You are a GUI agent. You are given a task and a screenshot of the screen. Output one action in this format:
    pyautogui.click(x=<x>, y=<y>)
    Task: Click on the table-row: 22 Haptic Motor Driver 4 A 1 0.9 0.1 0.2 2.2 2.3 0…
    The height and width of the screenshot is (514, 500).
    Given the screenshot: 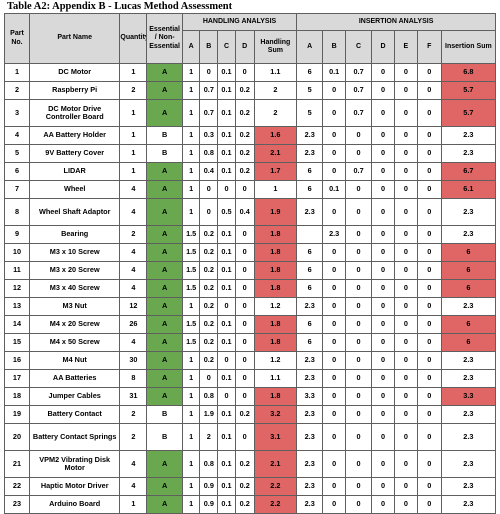 What is the action you would take?
    pyautogui.click(x=250, y=486)
    